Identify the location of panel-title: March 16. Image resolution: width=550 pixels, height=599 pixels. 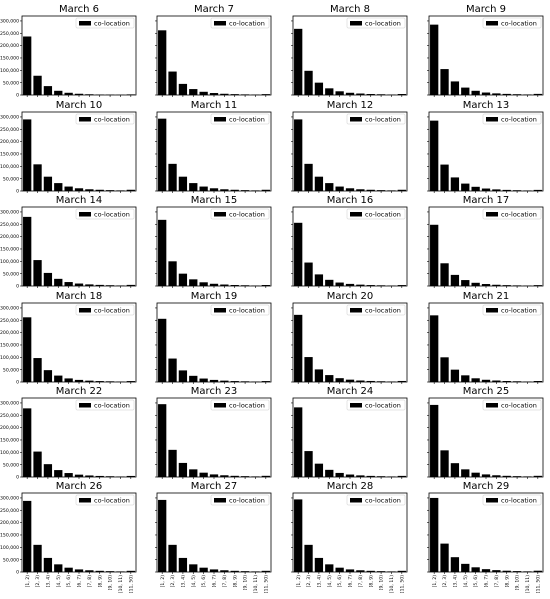
(350, 200).